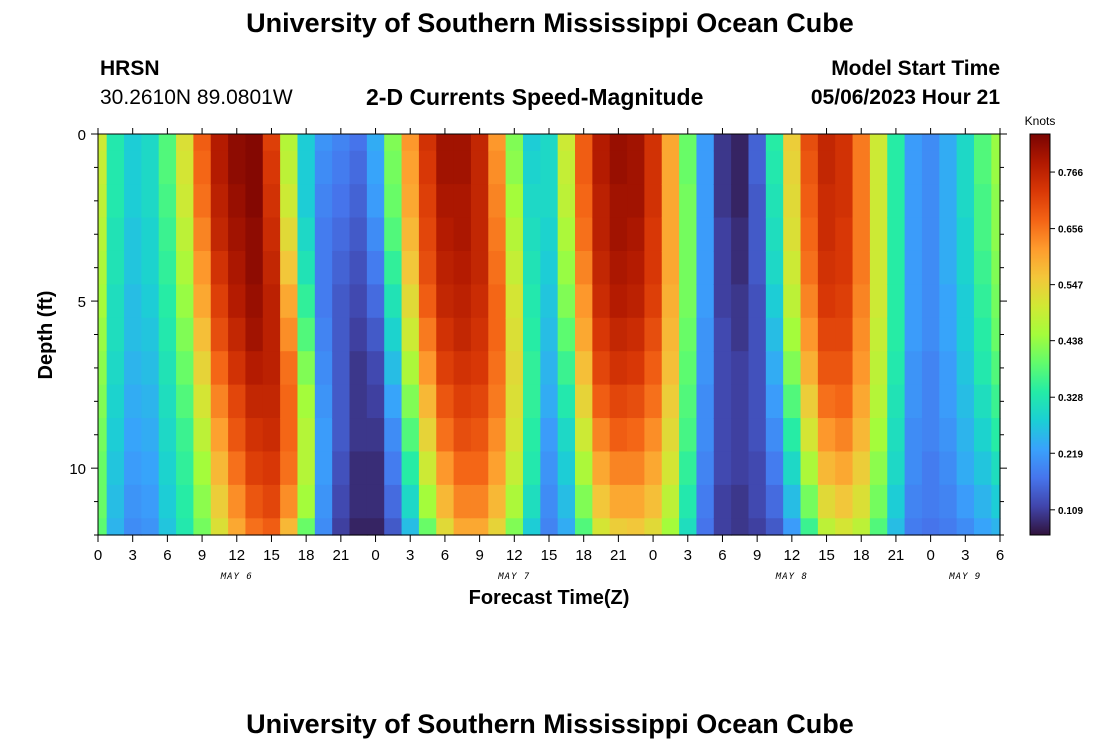 This screenshot has height=750, width=1100. I want to click on station-name: HRSN, so click(130, 68).